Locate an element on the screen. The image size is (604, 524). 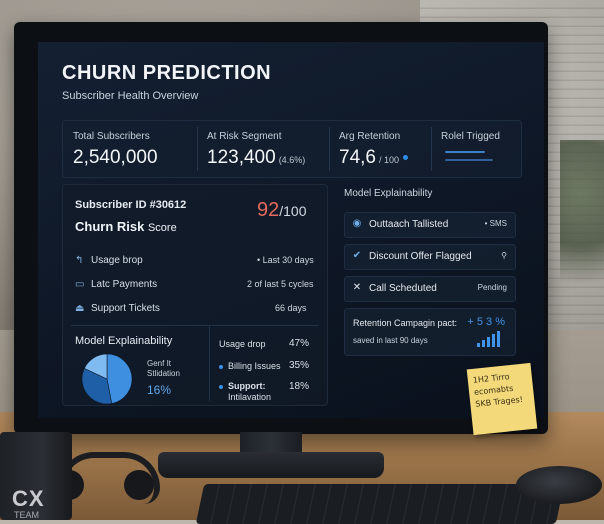
explain-value-usage: 47% is located at coordinates (299, 343).